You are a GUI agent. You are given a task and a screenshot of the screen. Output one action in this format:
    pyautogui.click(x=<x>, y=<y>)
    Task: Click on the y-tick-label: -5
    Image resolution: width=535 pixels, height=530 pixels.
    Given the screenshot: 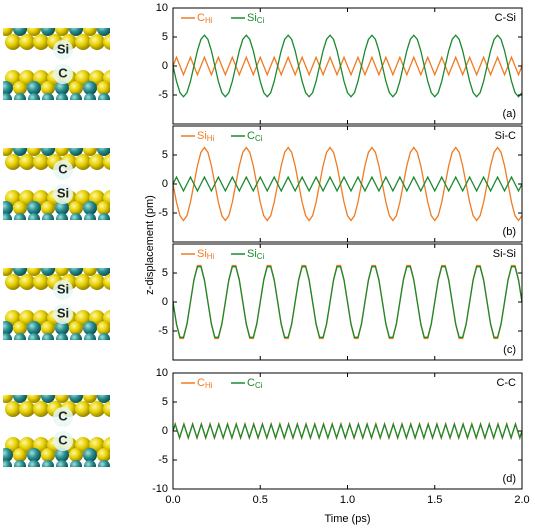 What is the action you would take?
    pyautogui.click(x=163, y=213)
    